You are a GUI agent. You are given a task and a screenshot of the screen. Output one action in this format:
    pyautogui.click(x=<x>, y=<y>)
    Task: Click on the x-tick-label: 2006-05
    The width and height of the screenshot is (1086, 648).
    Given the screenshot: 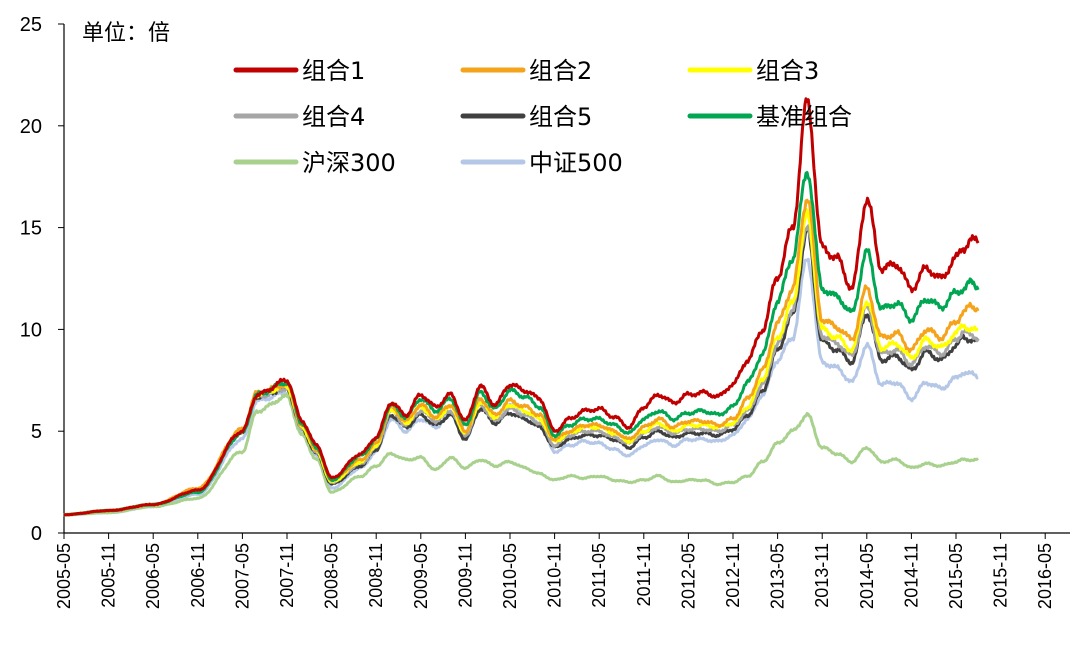 What is the action you would take?
    pyautogui.click(x=153, y=576)
    